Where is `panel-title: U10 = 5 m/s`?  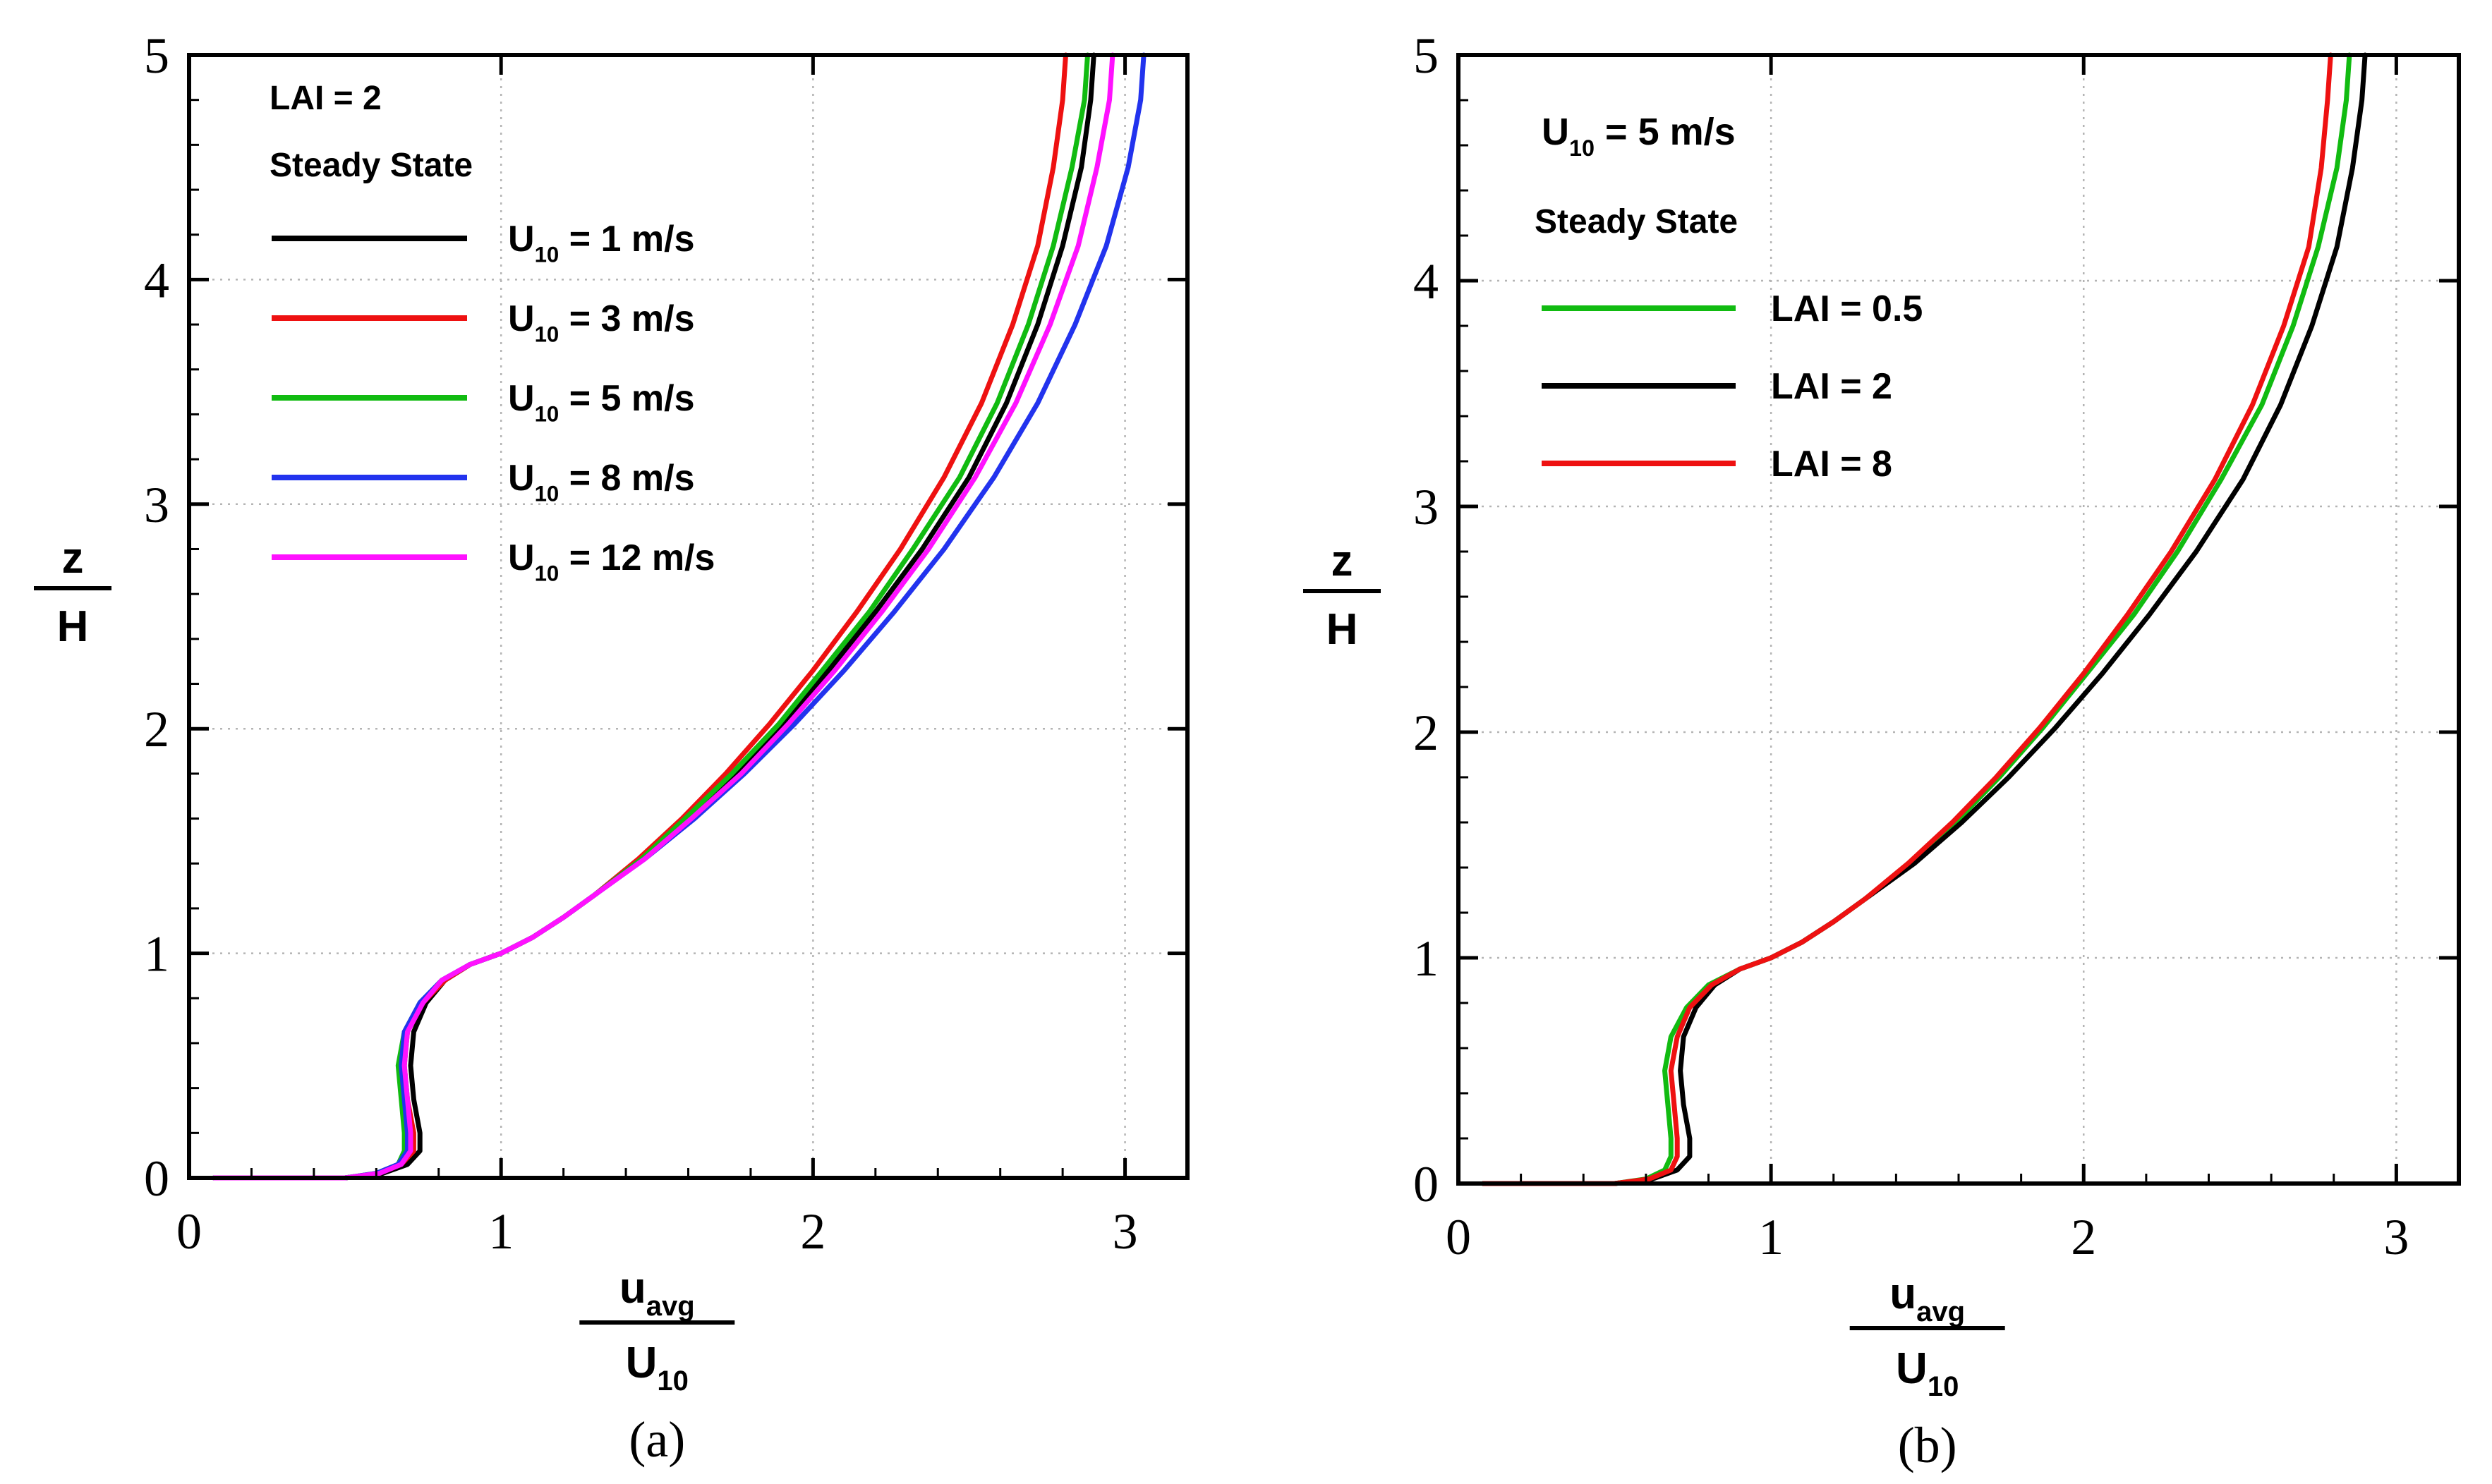
panel-title: U10 = 5 m/s is located at coordinates (1639, 136).